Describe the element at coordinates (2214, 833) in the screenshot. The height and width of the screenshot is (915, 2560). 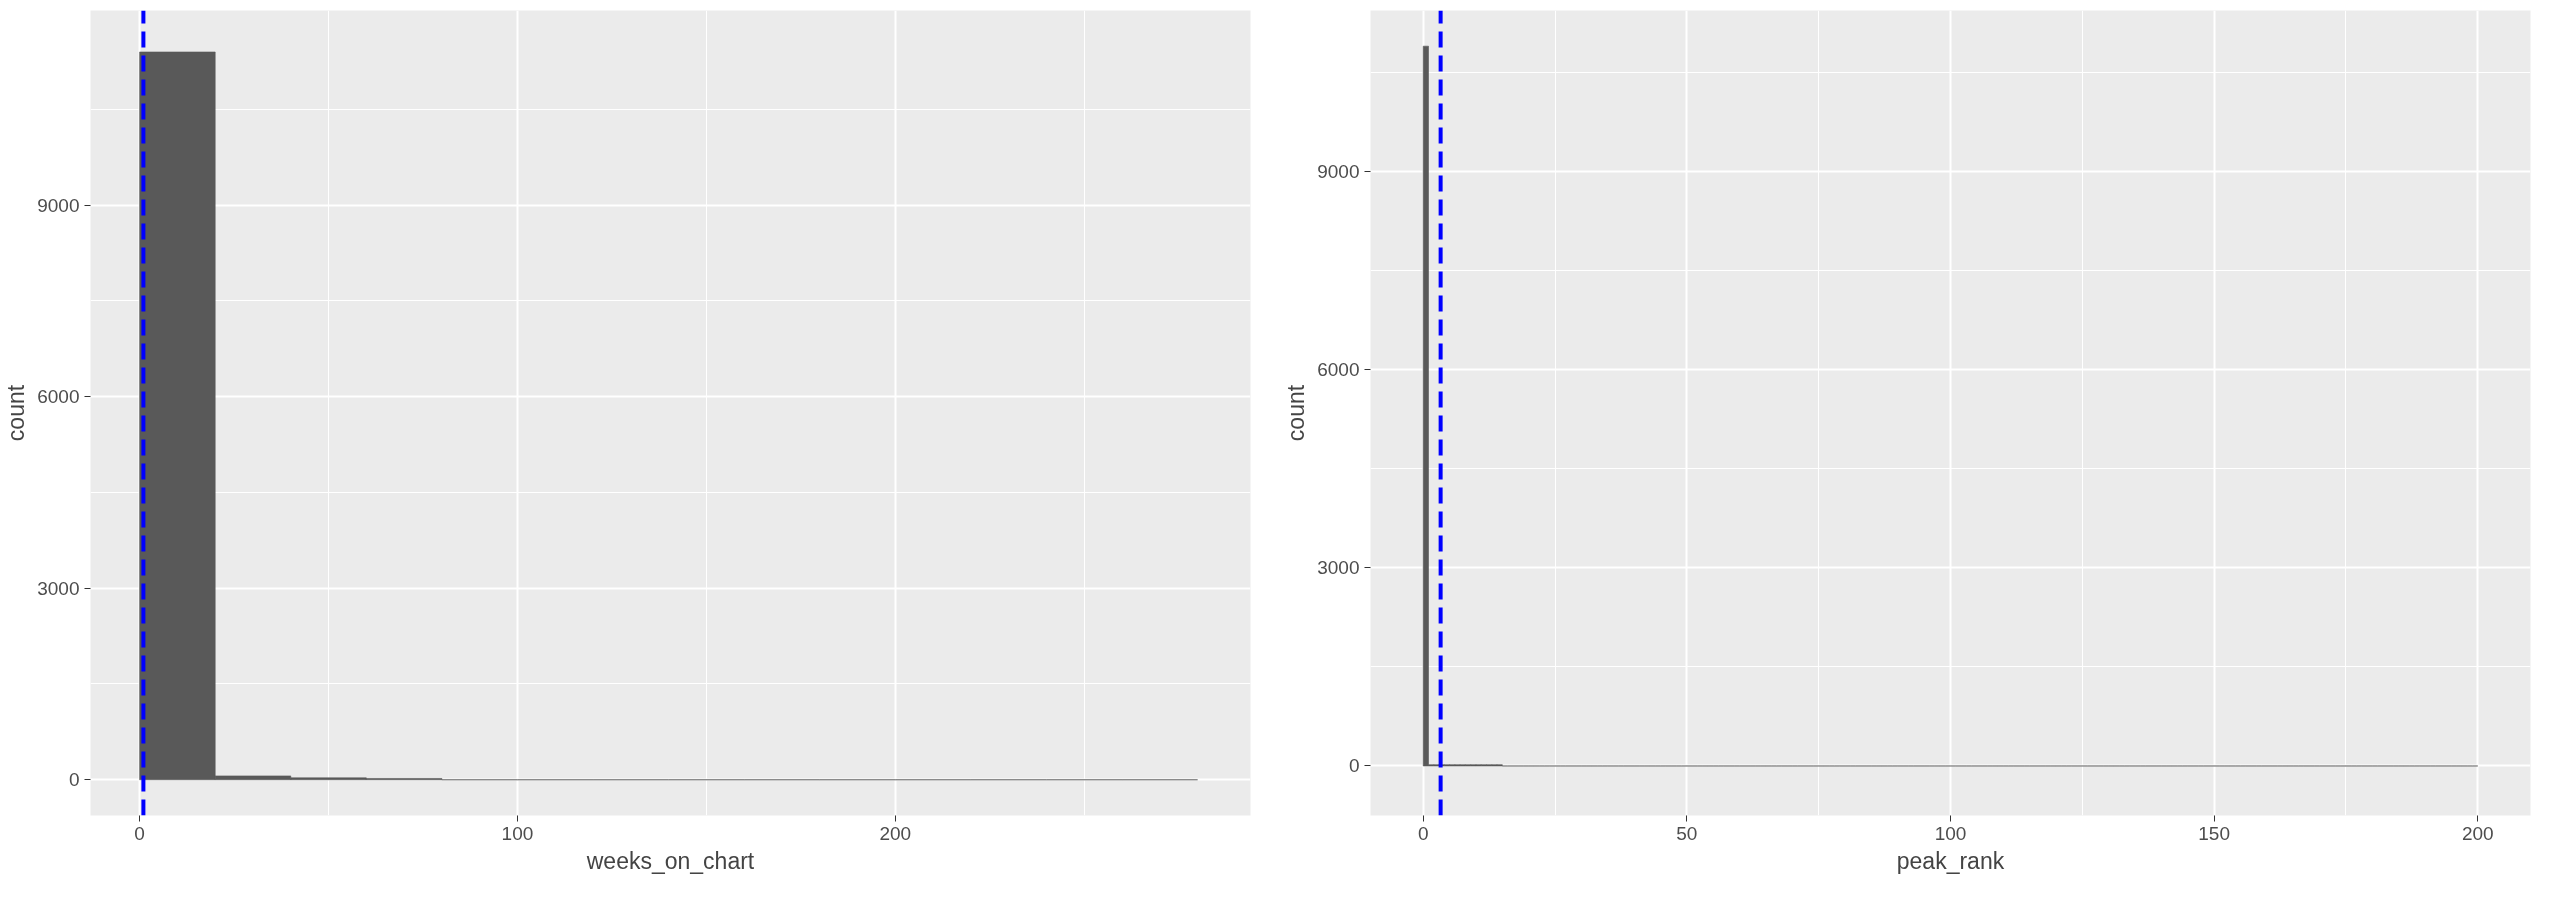
I see `x-tick-label: 150` at that location.